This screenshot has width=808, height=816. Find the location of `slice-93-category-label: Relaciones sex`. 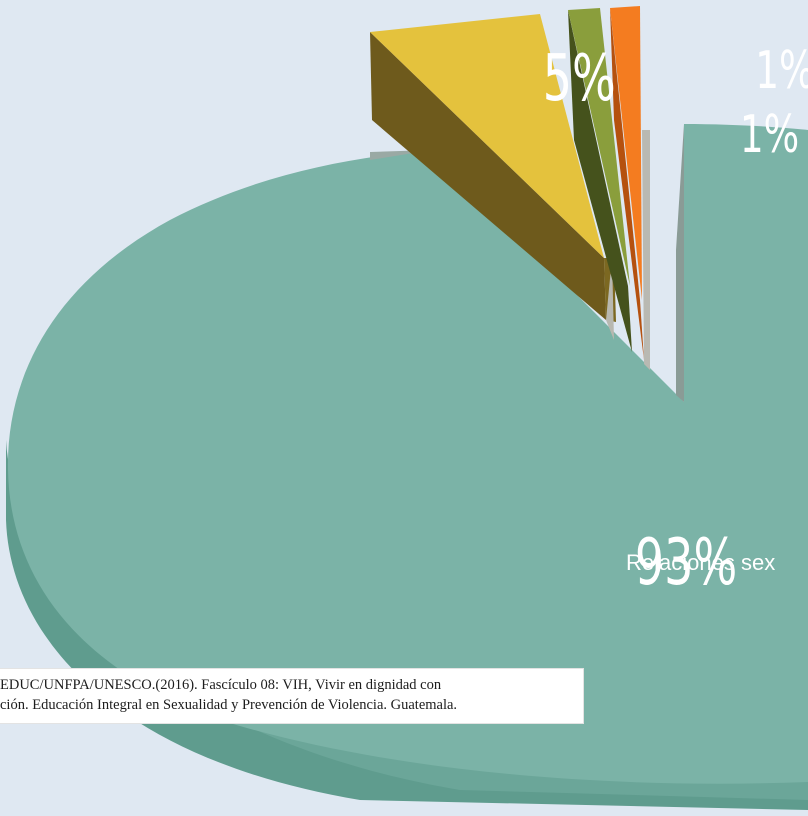

slice-93-category-label: Relaciones sex is located at coordinates (700, 562).